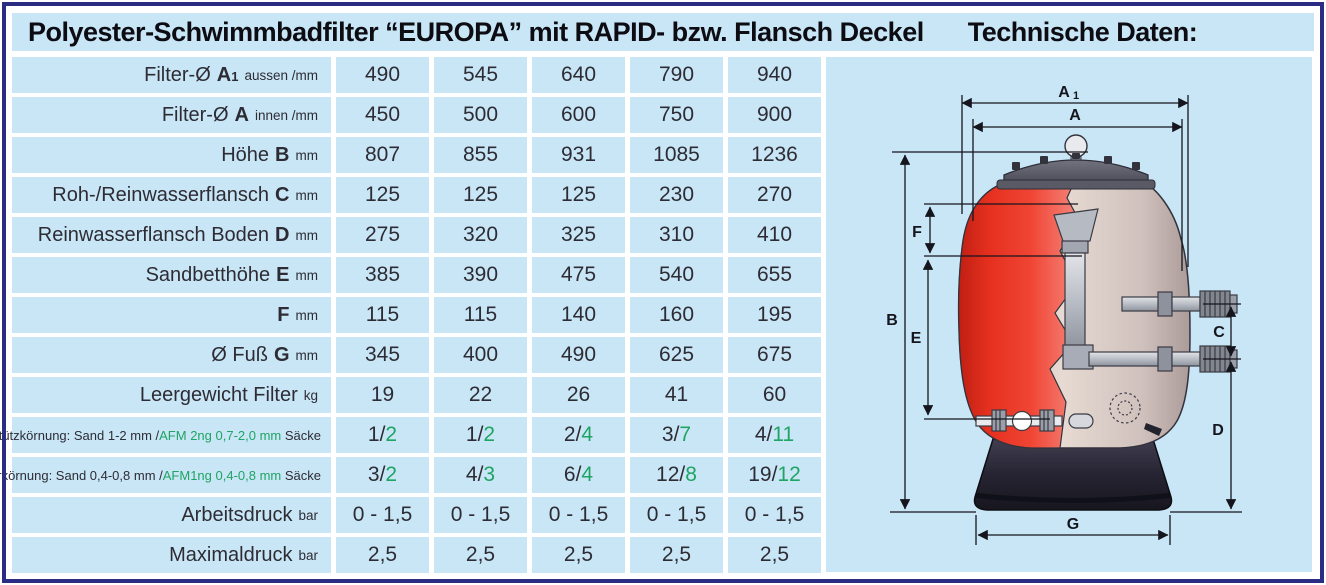 The width and height of the screenshot is (1326, 585). I want to click on dim-label-g: G, so click(1073, 524).